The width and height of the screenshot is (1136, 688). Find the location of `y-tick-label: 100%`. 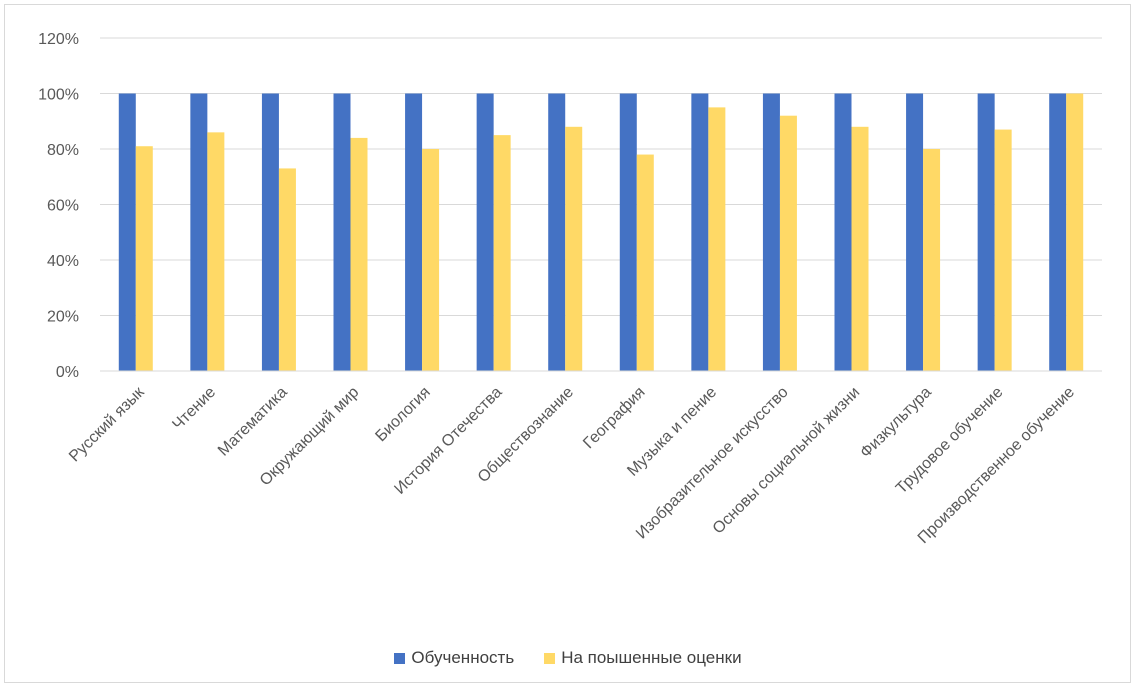

y-tick-label: 100% is located at coordinates (58, 95).